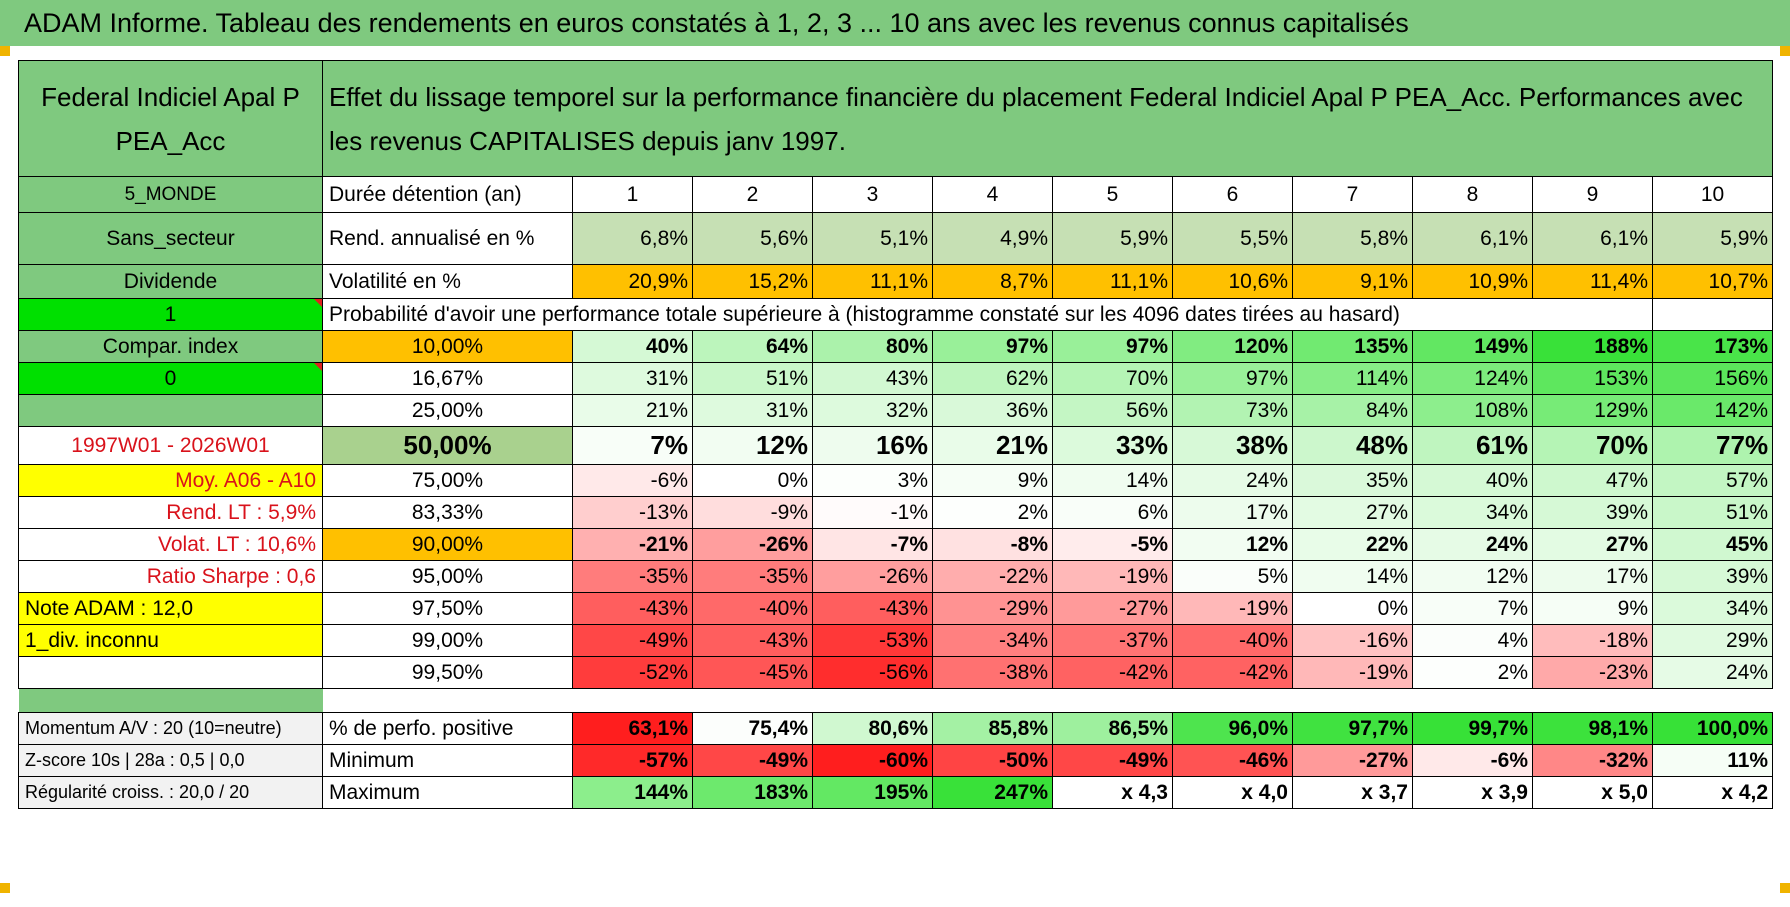 Image resolution: width=1790 pixels, height=907 pixels. What do you see at coordinates (992, 608) in the screenshot?
I see `quantile-value: -29%` at bounding box center [992, 608].